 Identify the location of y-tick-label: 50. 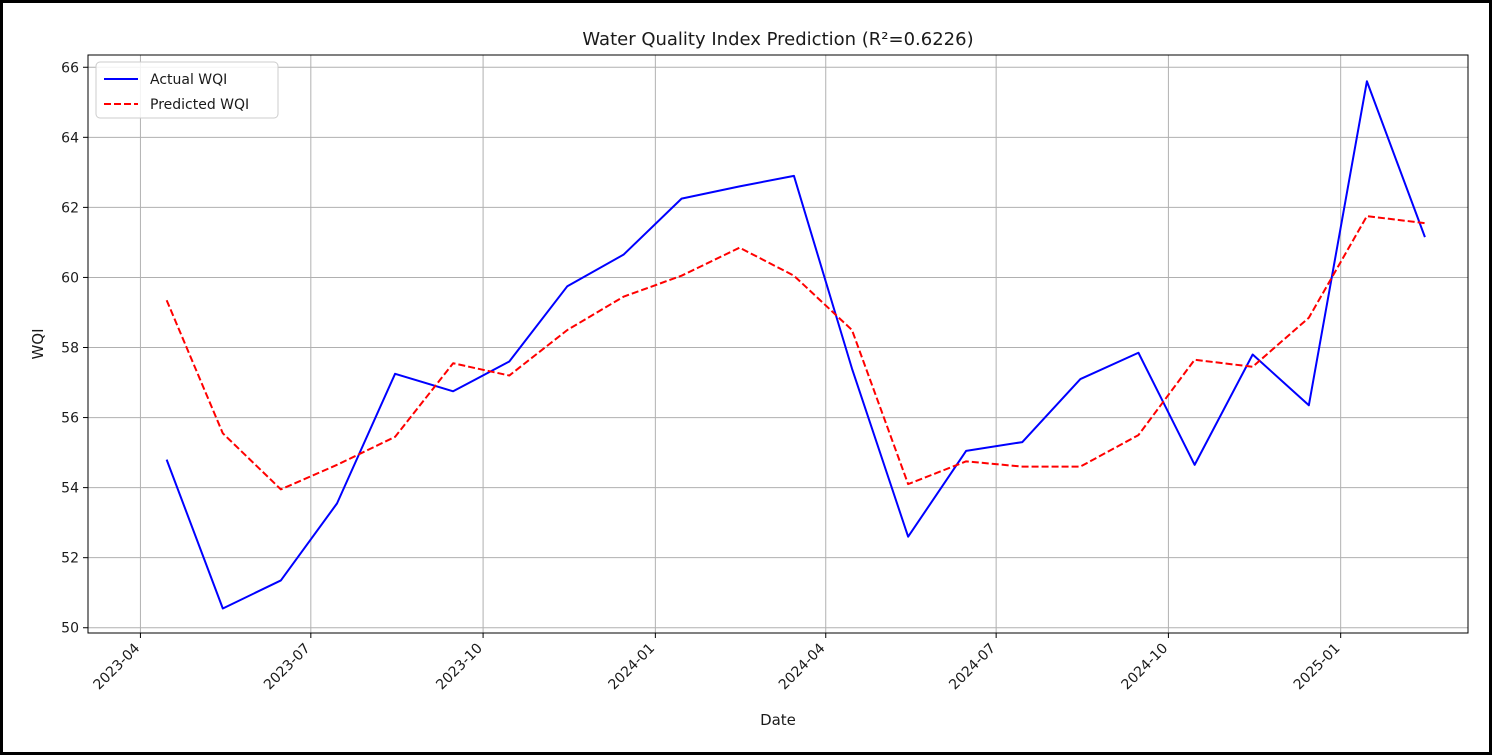
(70, 629).